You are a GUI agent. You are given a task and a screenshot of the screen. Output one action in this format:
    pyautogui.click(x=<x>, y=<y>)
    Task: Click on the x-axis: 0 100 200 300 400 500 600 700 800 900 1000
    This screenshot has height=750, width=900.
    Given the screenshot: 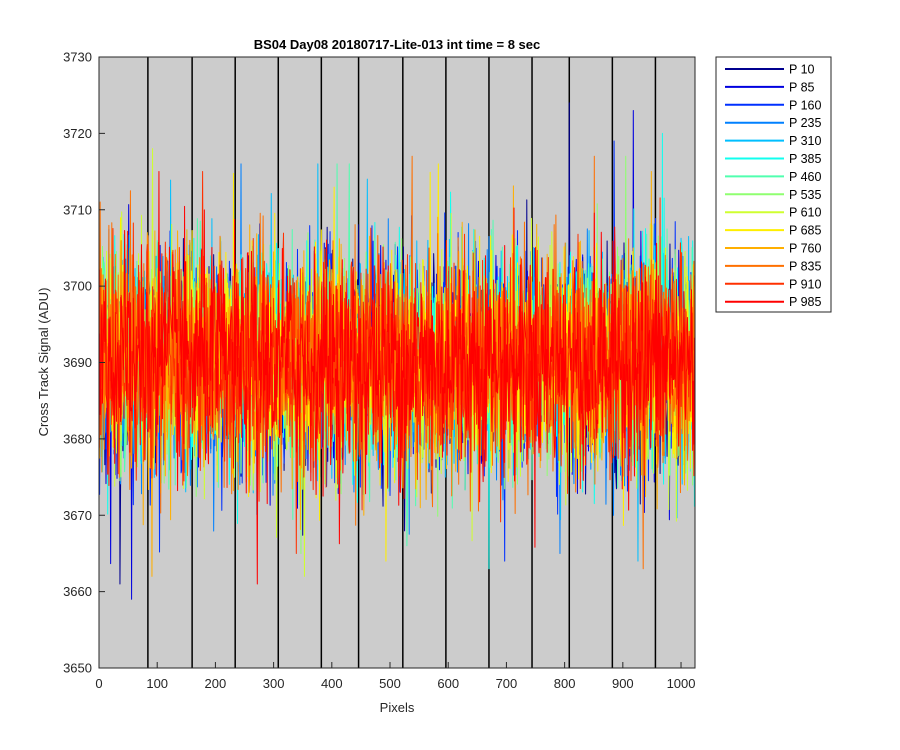 What is the action you would take?
    pyautogui.click(x=395, y=676)
    